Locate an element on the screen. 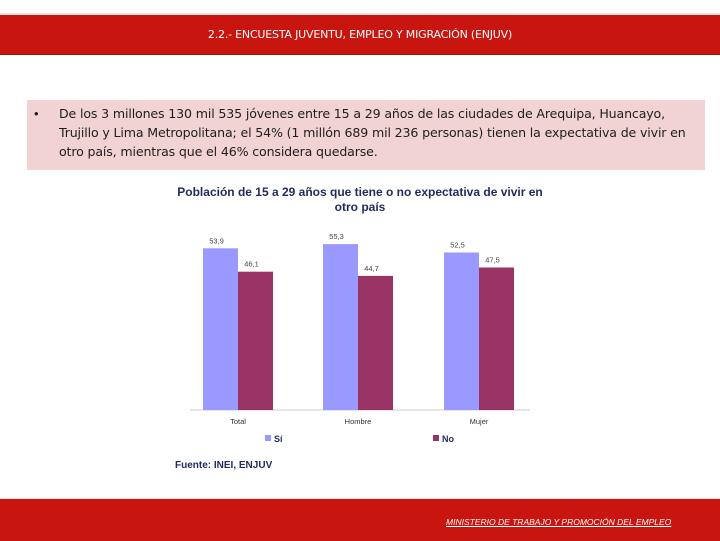 The width and height of the screenshot is (720, 541). category-label-total: Total is located at coordinates (238, 421).